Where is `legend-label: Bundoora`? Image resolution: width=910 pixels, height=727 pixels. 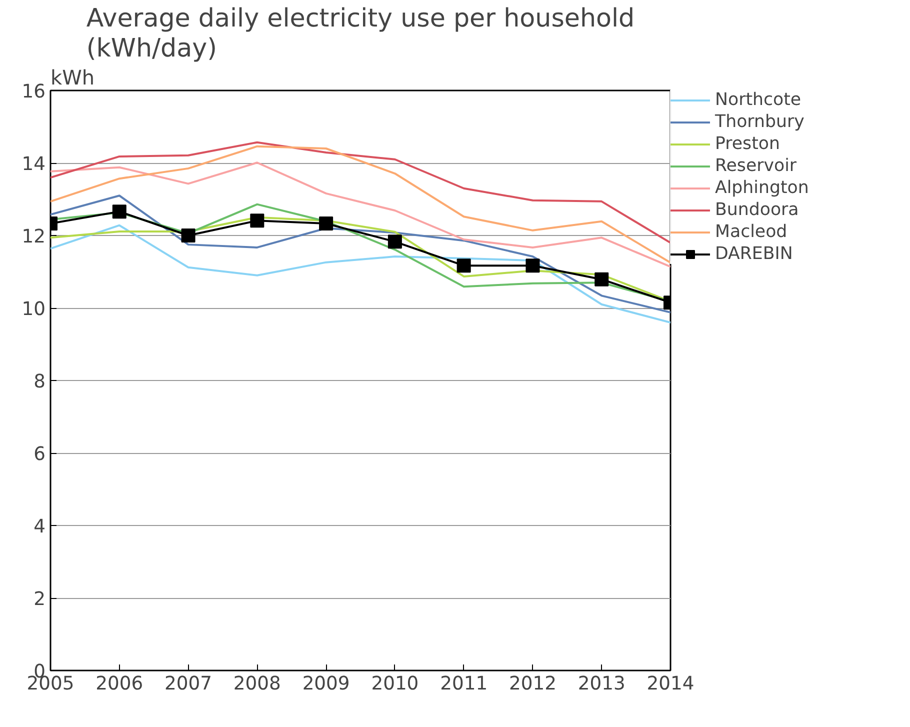 legend-label: Bundoora is located at coordinates (757, 210).